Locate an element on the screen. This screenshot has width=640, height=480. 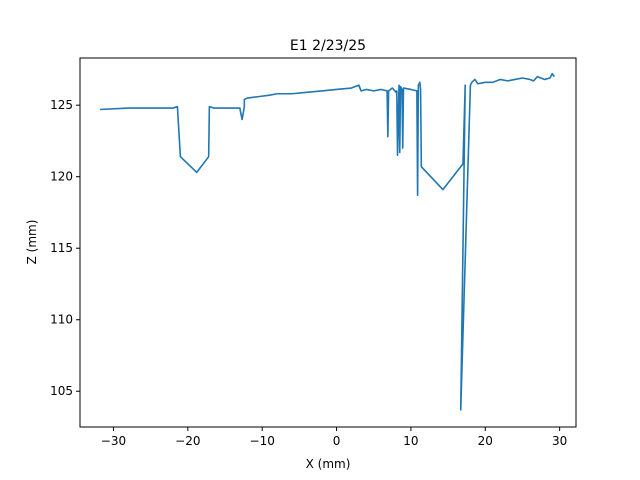
chart-title: E1 2/23/25 is located at coordinates (328, 46).